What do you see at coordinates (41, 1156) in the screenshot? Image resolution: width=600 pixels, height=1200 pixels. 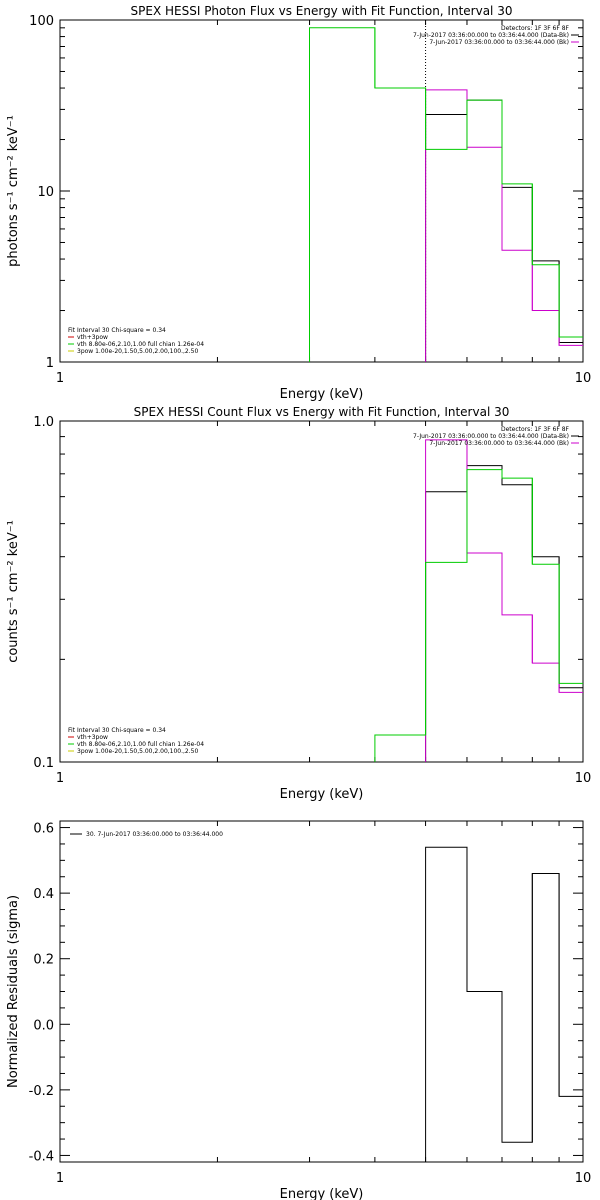 I see `y-tick-label: -0.4` at bounding box center [41, 1156].